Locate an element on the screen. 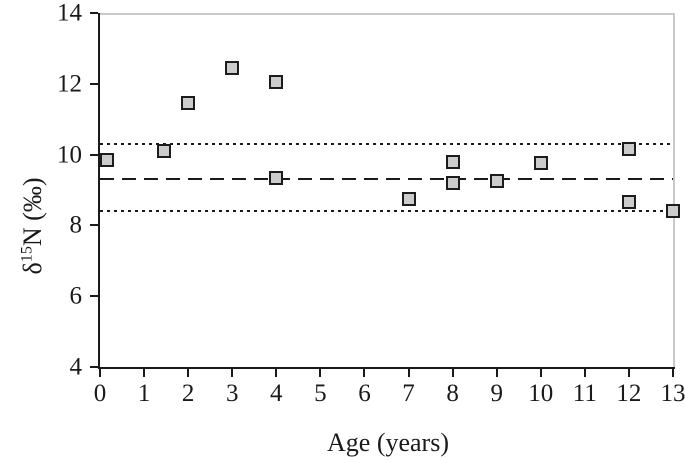 This screenshot has height=460, width=685. y-axis-label-delta: δ is located at coordinates (32, 268).